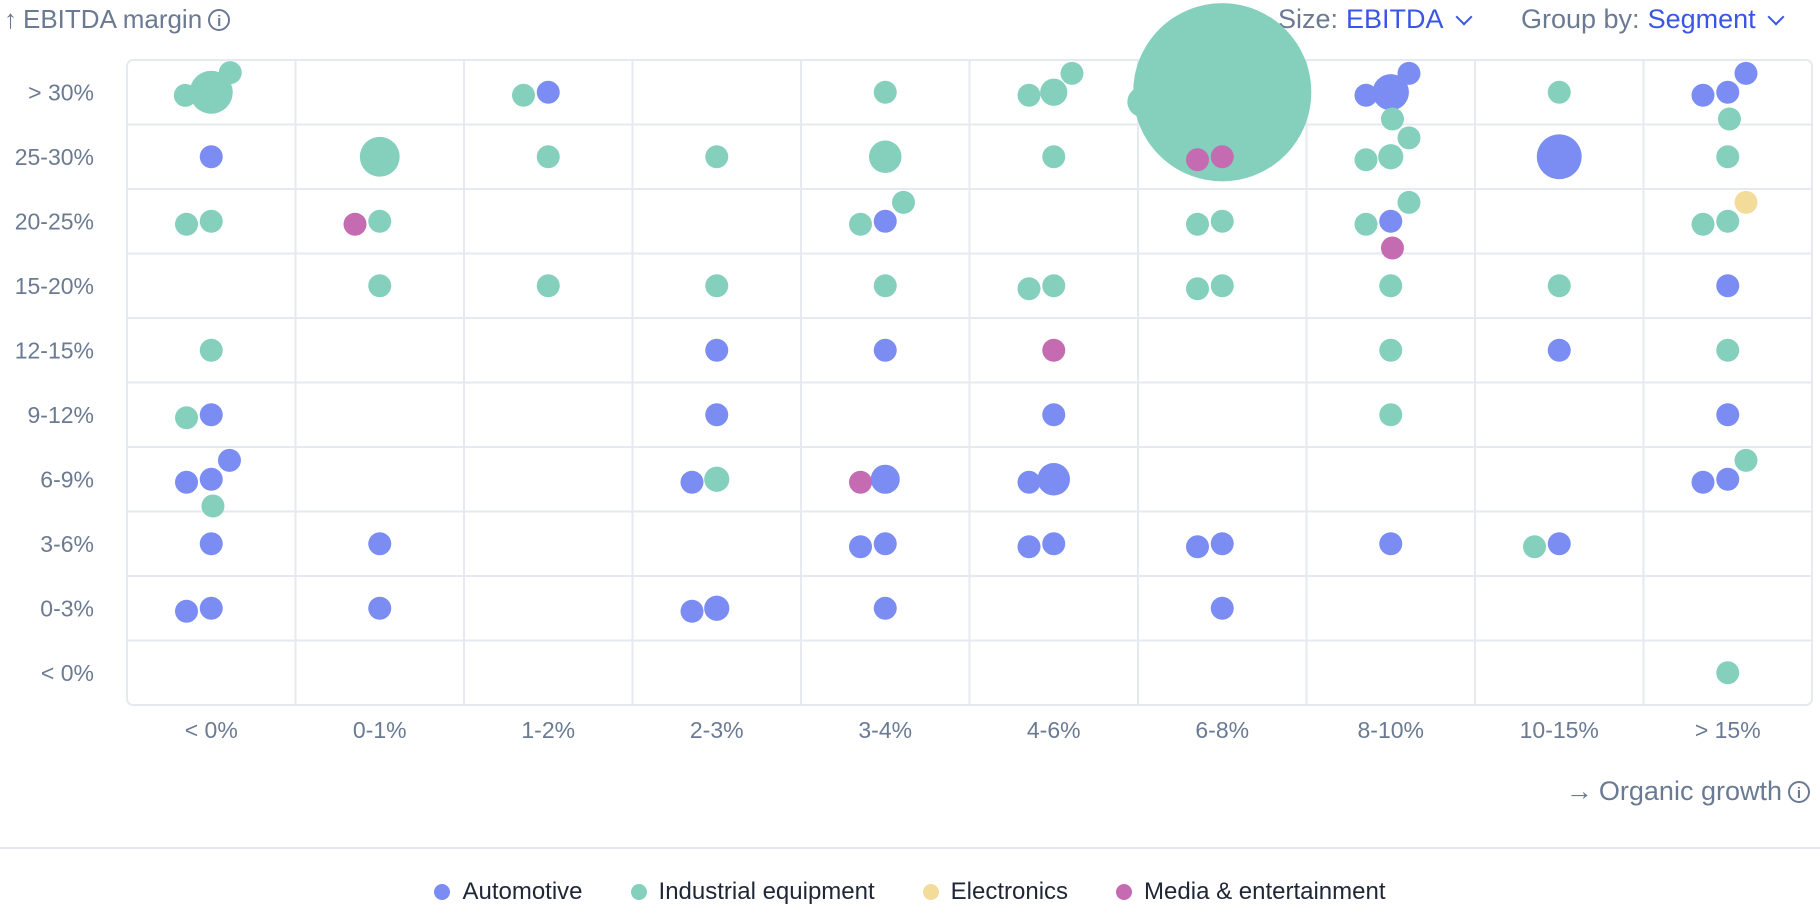 The image size is (1820, 920). Describe the element at coordinates (1701, 19) in the screenshot. I see `group-by-value: Segment` at that location.